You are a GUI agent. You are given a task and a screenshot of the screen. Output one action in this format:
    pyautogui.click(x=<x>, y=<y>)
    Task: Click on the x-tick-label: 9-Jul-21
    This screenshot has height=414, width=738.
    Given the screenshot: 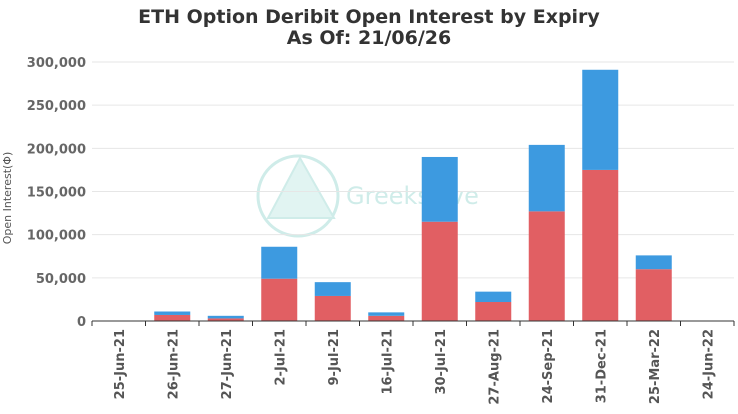 What is the action you would take?
    pyautogui.click(x=334, y=357)
    